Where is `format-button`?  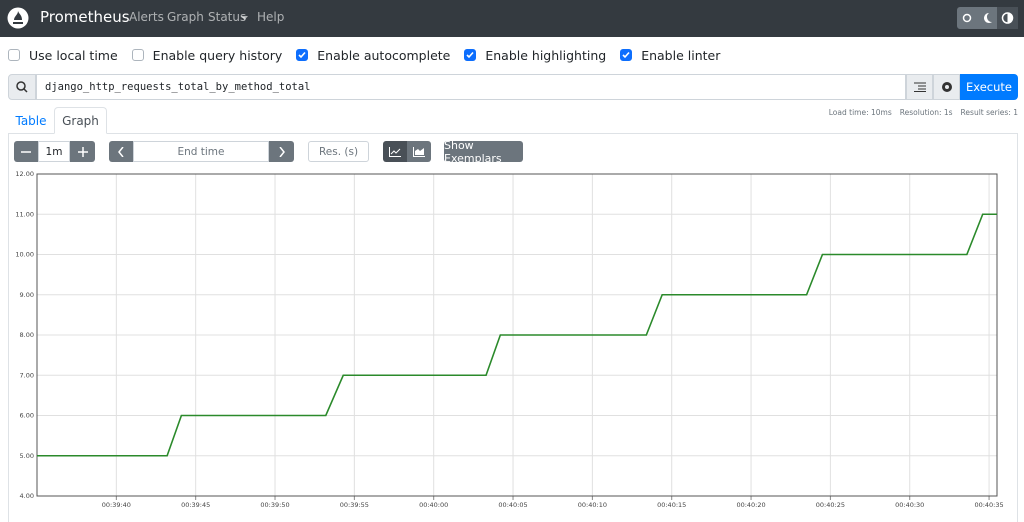 format-button is located at coordinates (919, 87).